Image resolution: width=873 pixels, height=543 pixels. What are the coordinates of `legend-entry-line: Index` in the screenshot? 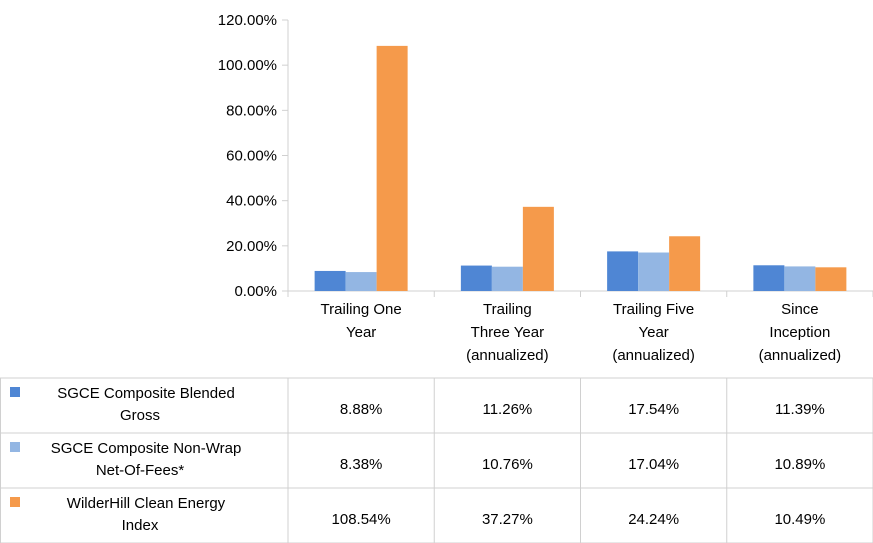 It's located at (140, 525).